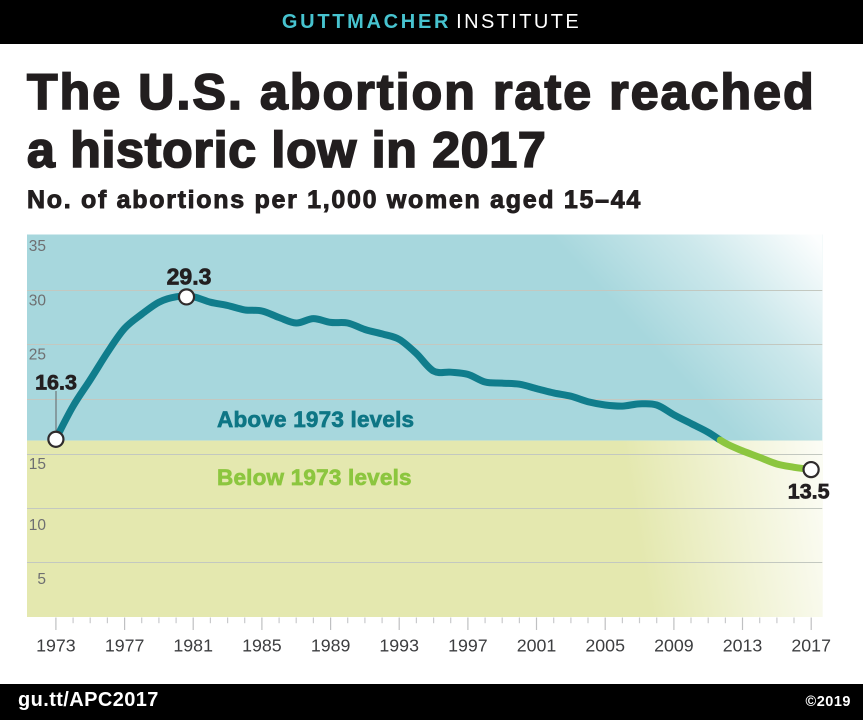 The height and width of the screenshot is (720, 863). What do you see at coordinates (743, 646) in the screenshot?
I see `svg-text: 2013` at bounding box center [743, 646].